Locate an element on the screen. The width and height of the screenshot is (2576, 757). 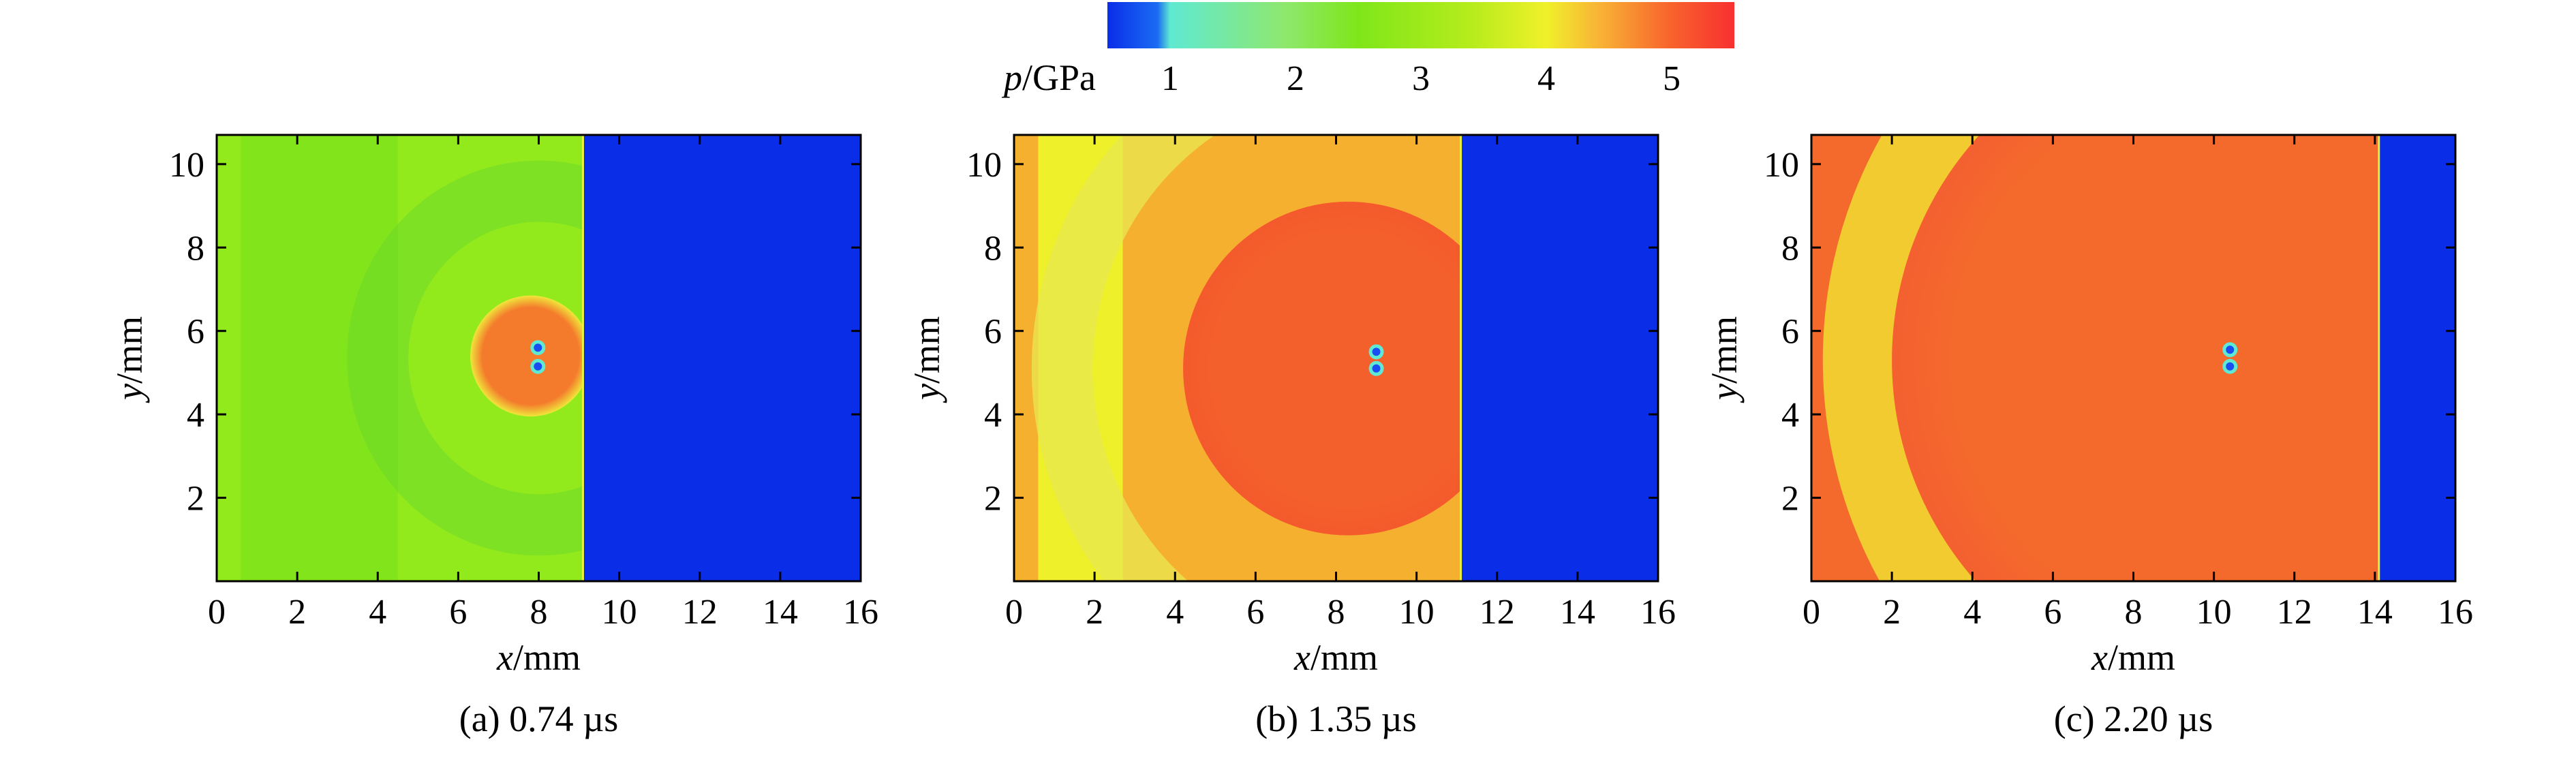
colorbar-gradient is located at coordinates (1420, 25).